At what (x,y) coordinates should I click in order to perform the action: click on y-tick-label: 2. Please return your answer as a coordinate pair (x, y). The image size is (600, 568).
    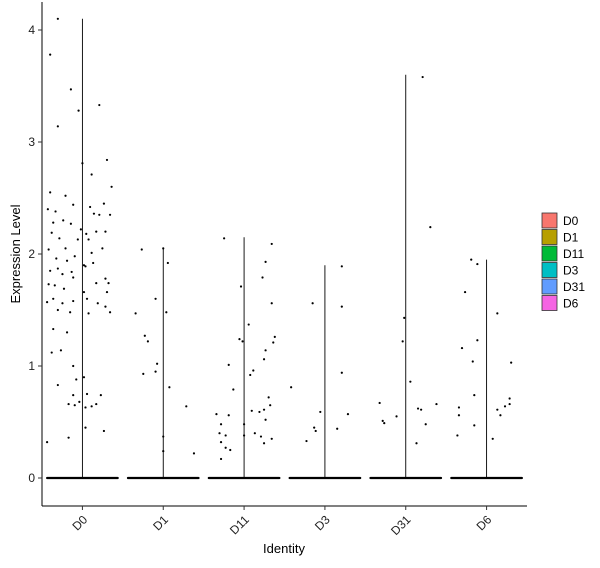
    Looking at the image, I should click on (31, 254).